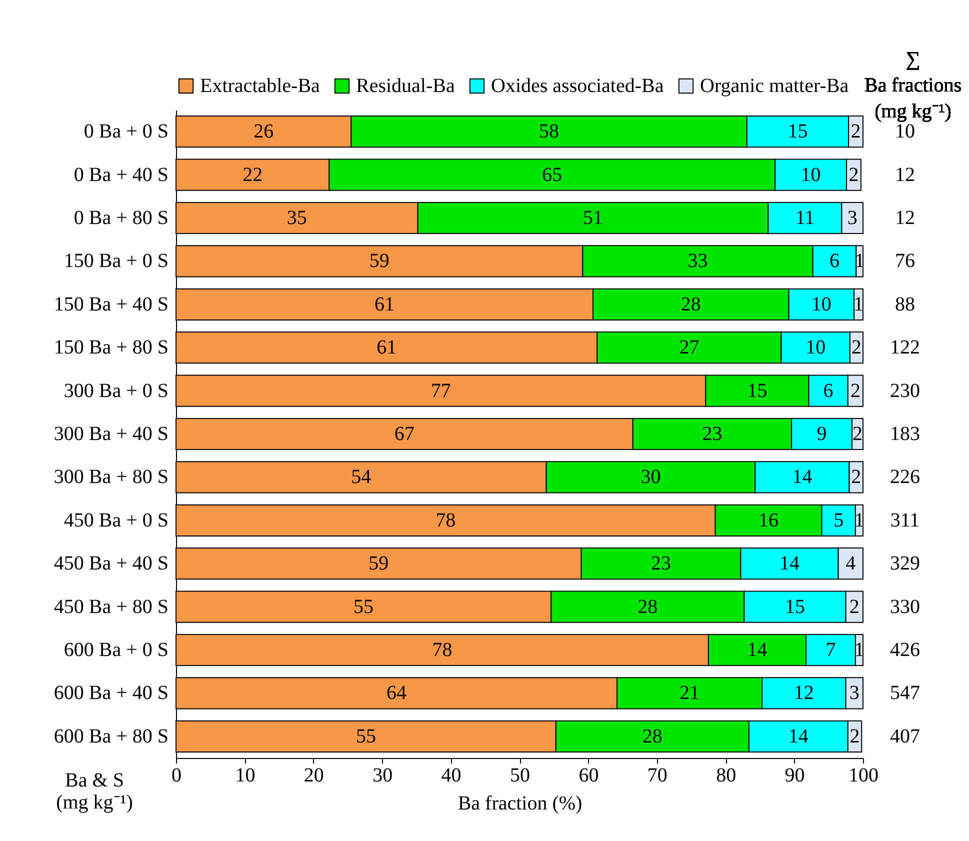 The image size is (969, 841). I want to click on y-tick-label: 300 Ba + 80 S, so click(111, 477).